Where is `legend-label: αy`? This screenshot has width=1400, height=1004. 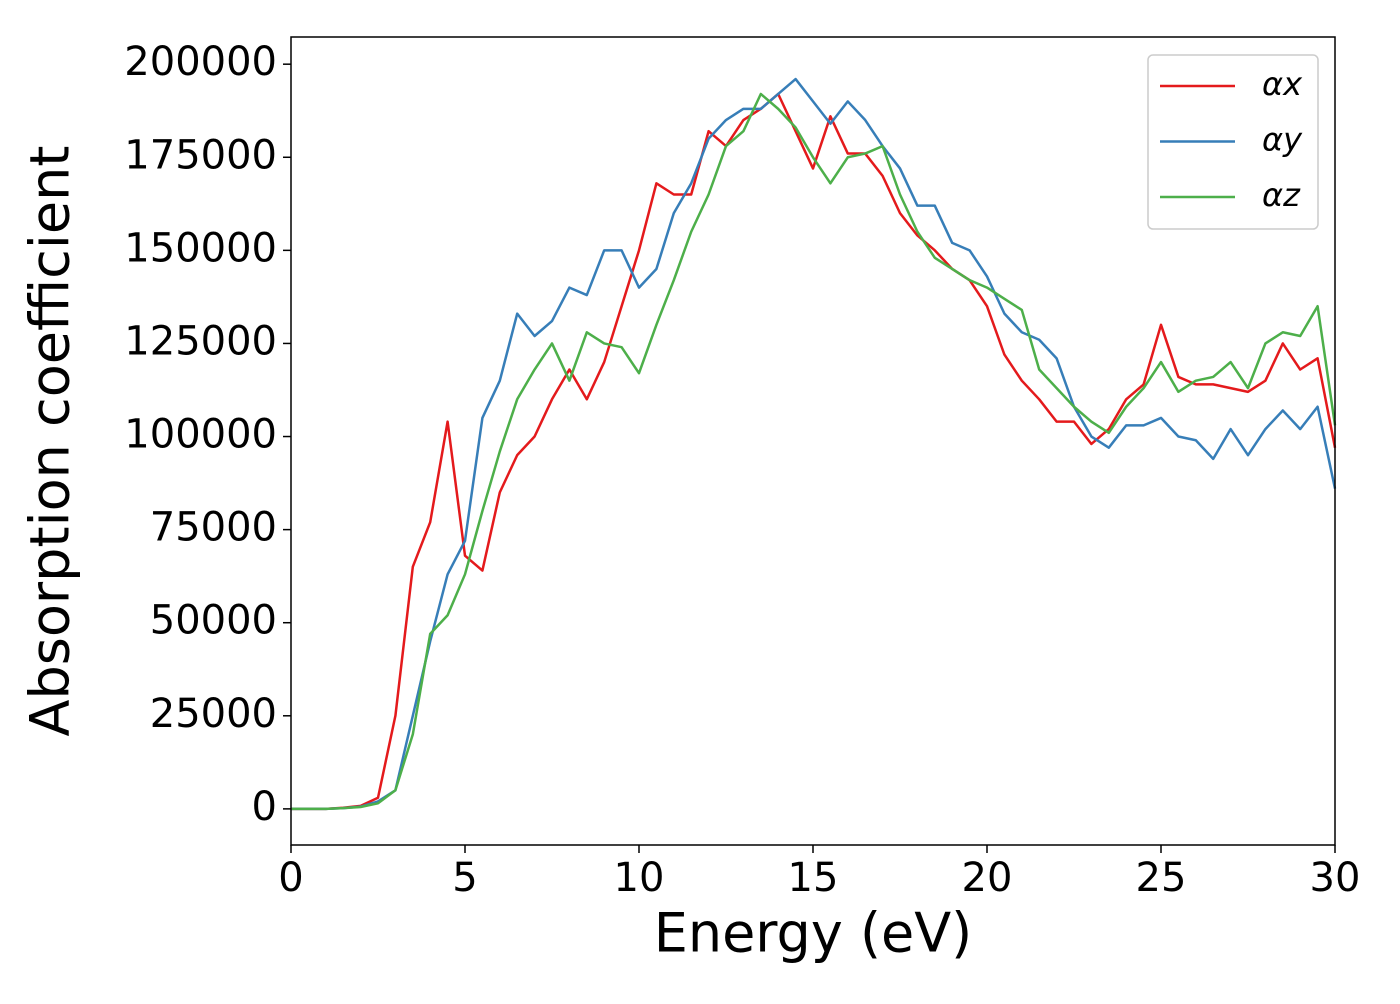 legend-label: αy is located at coordinates (1282, 140).